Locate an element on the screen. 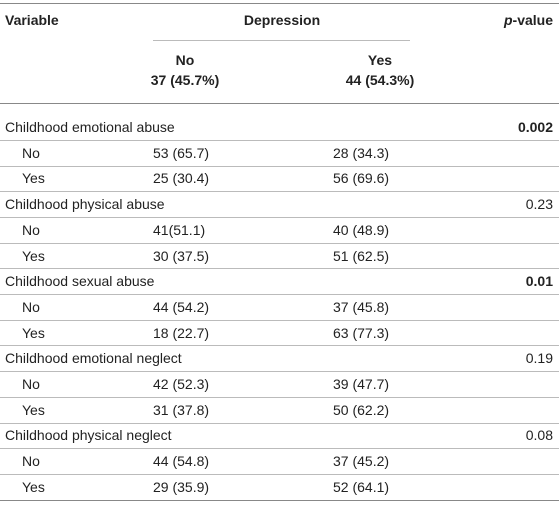  cell: 25 (30.4) is located at coordinates (181, 178).